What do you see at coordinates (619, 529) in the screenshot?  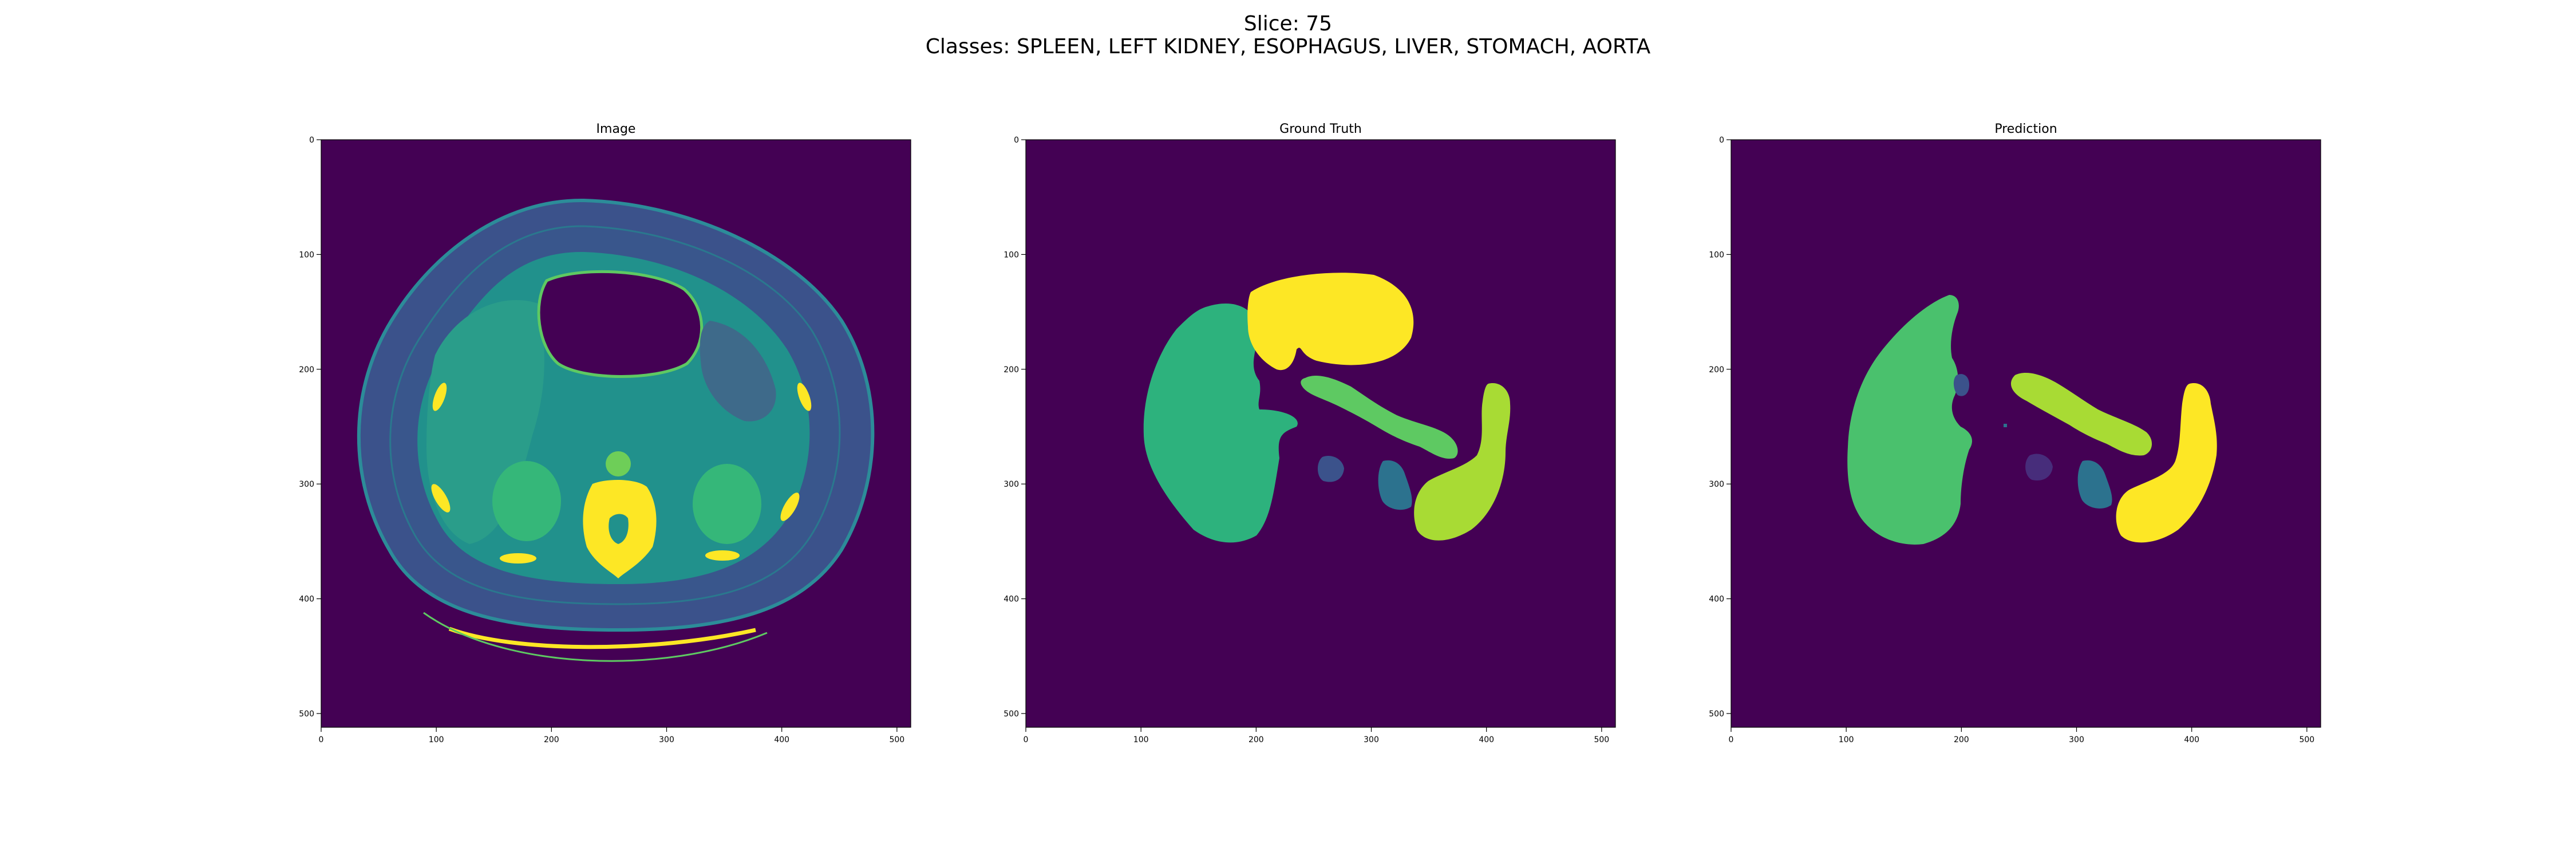 I see `ct-spinal-canal` at bounding box center [619, 529].